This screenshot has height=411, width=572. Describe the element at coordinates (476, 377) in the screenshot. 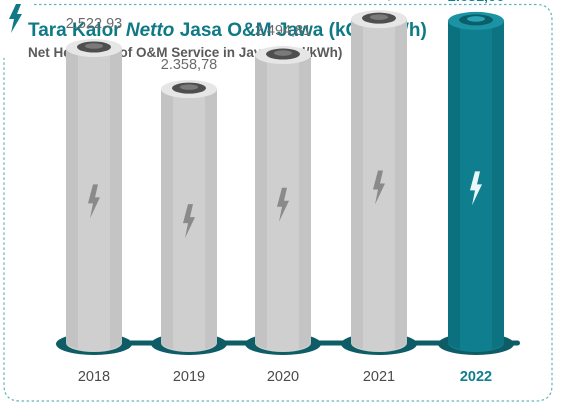

I see `category-label: 2022` at that location.